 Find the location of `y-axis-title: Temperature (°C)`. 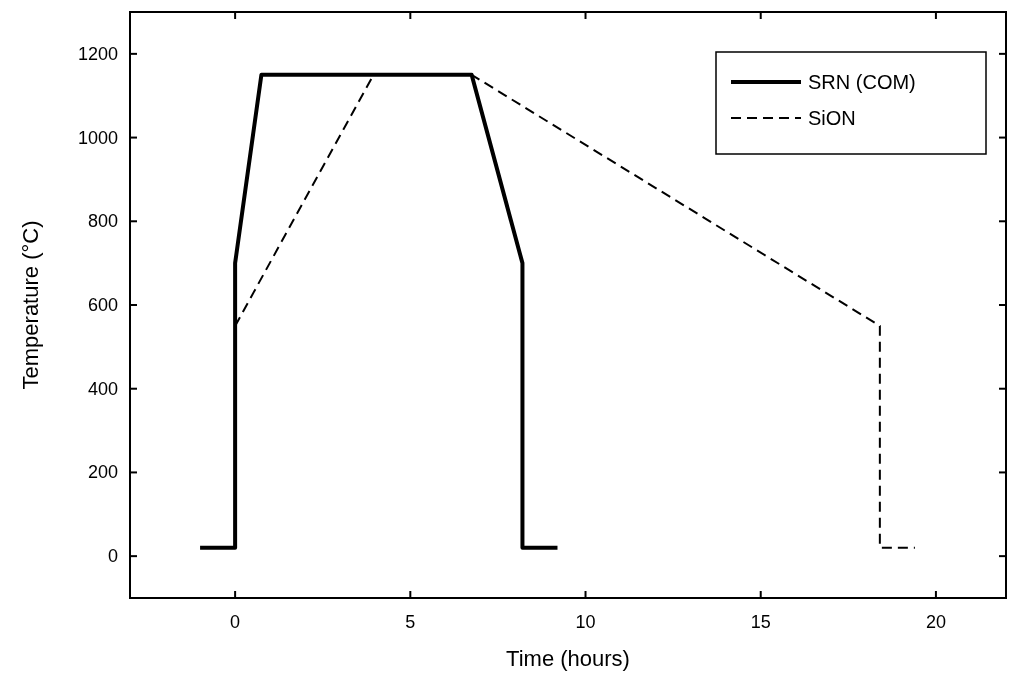

y-axis-title: Temperature (°C) is located at coordinates (30, 305).